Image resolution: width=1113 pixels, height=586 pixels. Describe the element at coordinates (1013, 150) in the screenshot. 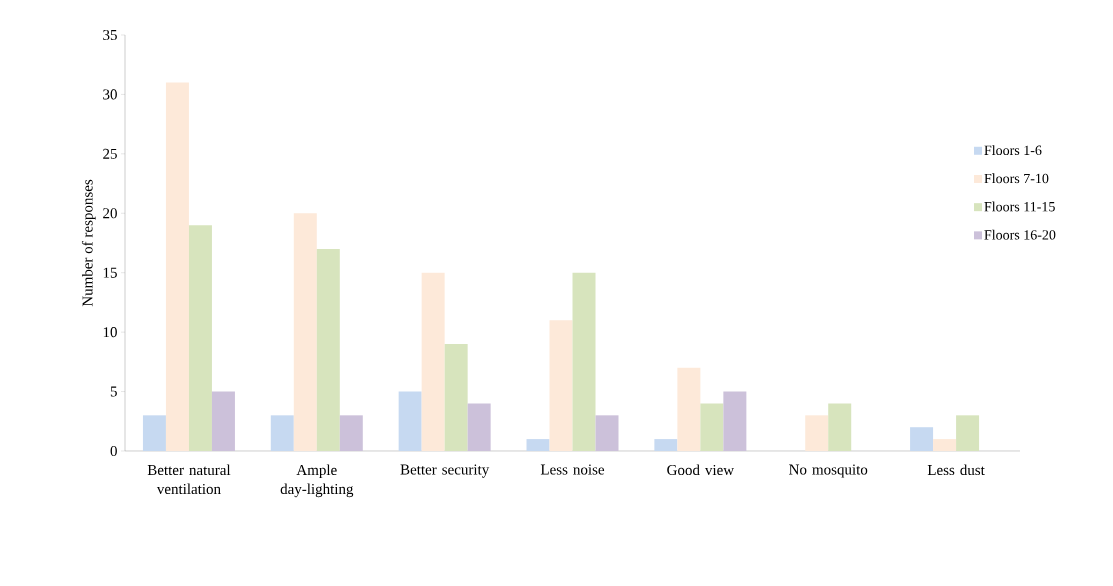

I see `legend-label: Floors 1-6` at that location.